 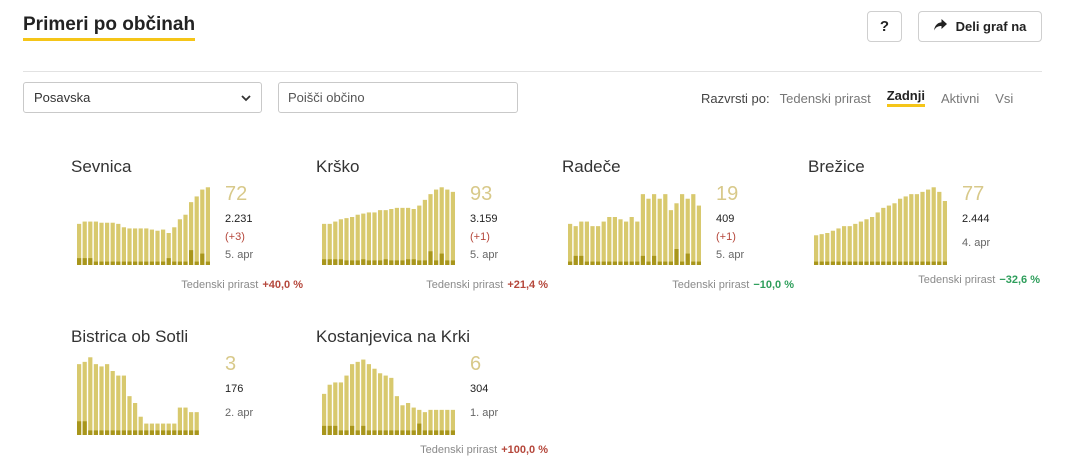 What do you see at coordinates (130, 336) in the screenshot?
I see `municipality-name: Bistrica ob Sotli` at bounding box center [130, 336].